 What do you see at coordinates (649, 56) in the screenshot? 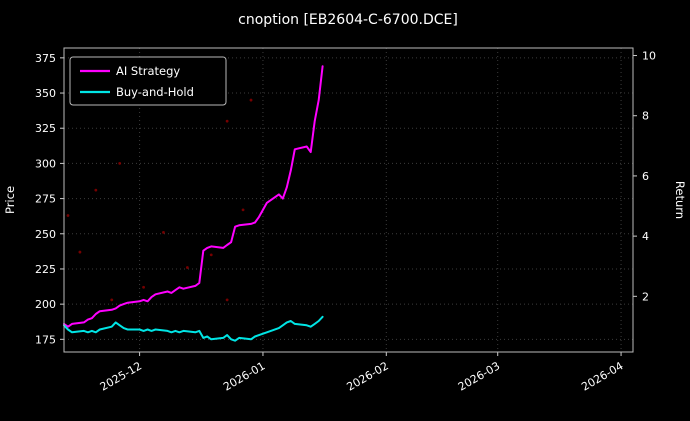
I see `y-tick-label-right: 10` at bounding box center [649, 56].